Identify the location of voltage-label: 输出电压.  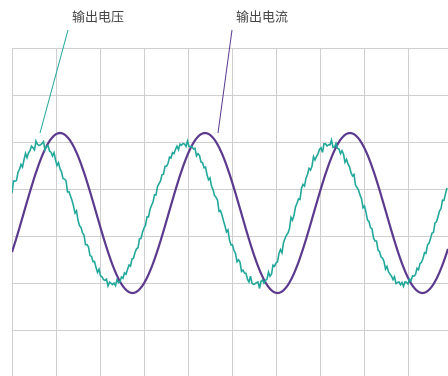
(98, 18).